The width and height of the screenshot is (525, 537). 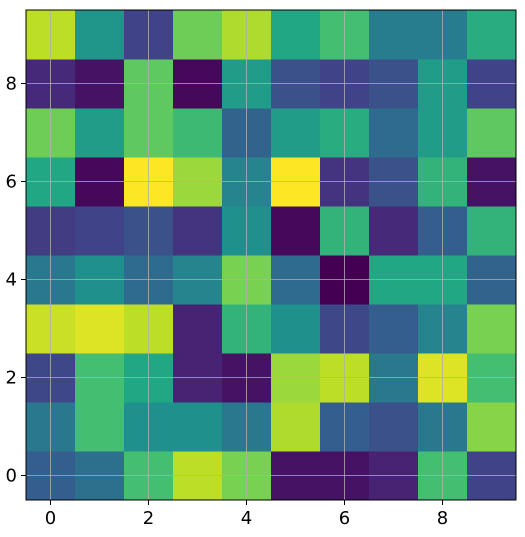 I want to click on y-tick-label: 6, so click(x=11, y=182).